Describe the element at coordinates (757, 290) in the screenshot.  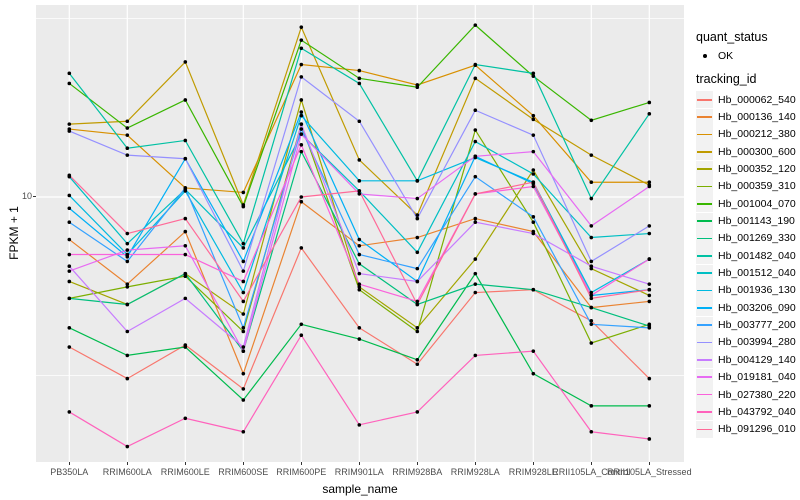
I see `legend-item-label: Hb_001936_130` at that location.